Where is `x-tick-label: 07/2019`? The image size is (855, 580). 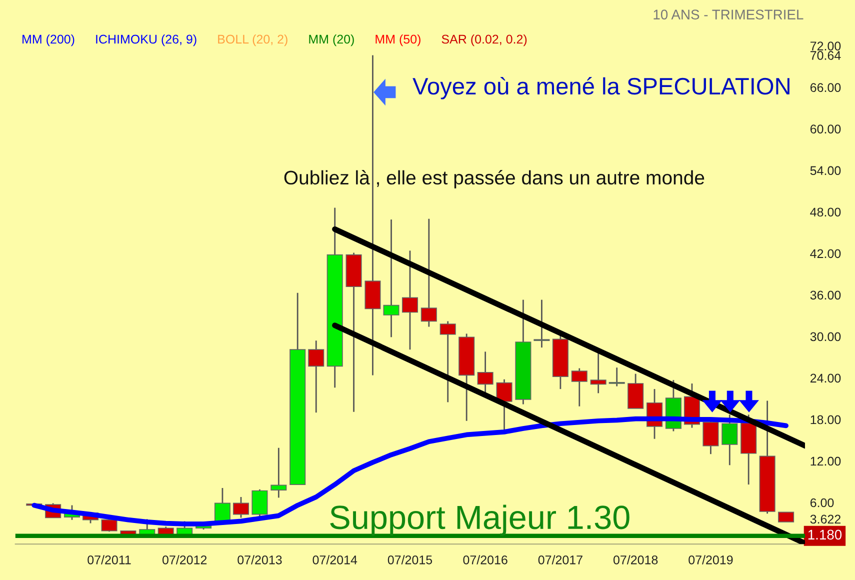 x-tick-label: 07/2019 is located at coordinates (710, 559).